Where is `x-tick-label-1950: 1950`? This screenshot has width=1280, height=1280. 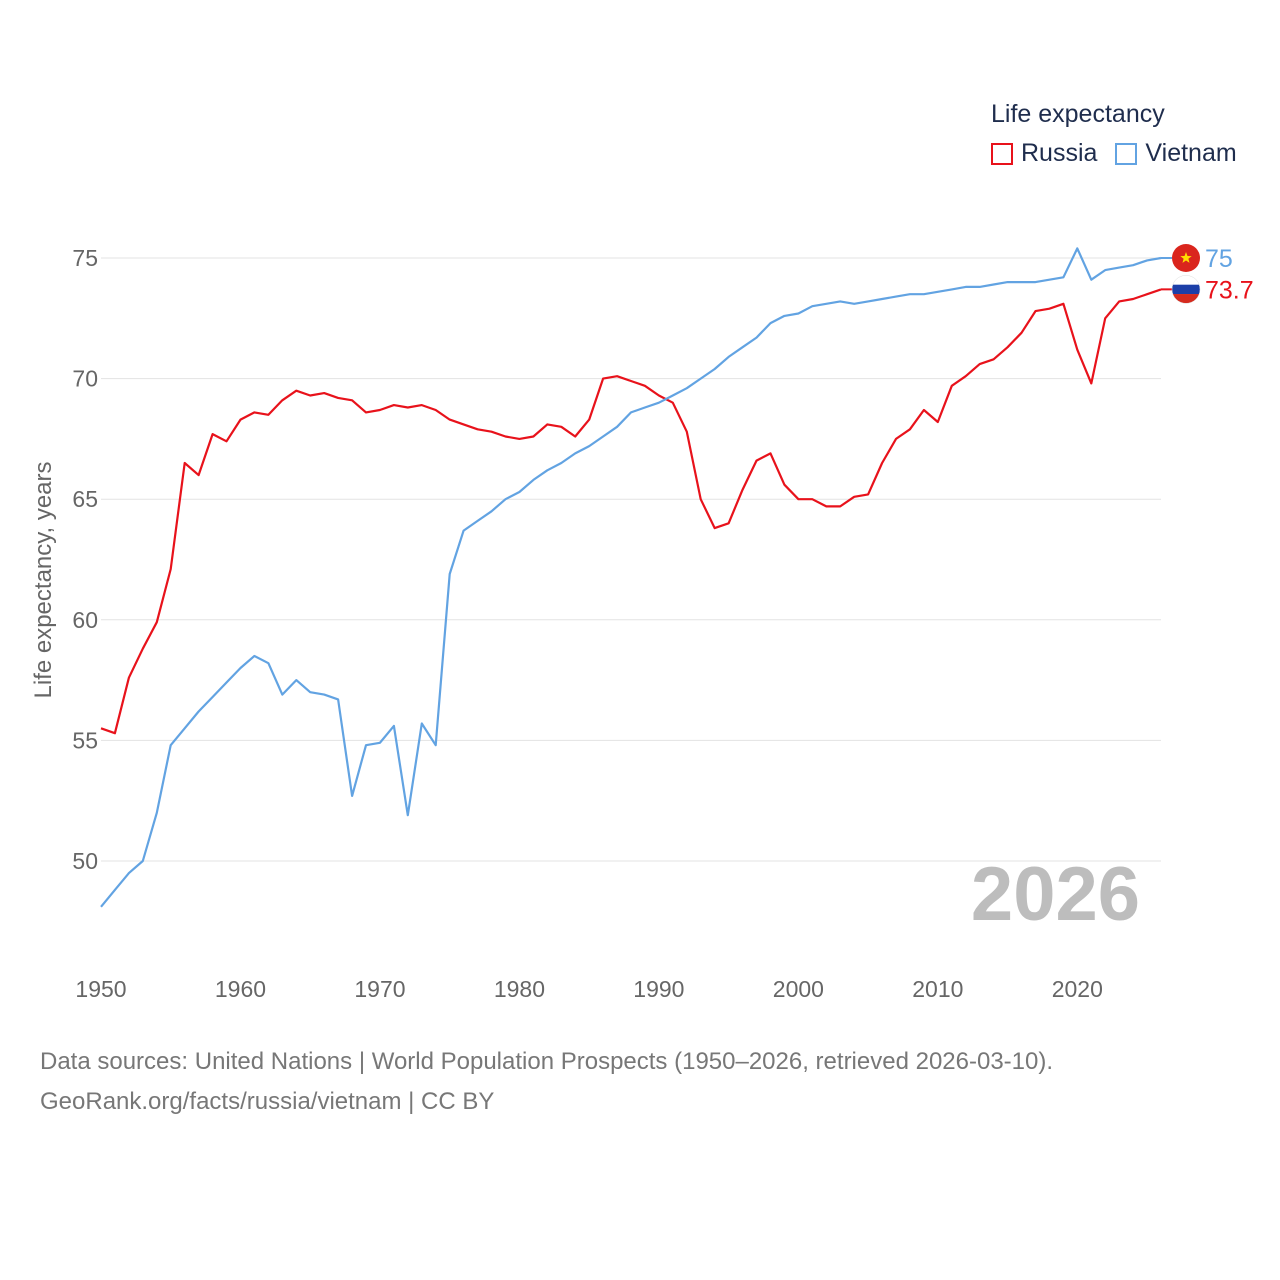
x-tick-label-1950: 1950 is located at coordinates (100, 989).